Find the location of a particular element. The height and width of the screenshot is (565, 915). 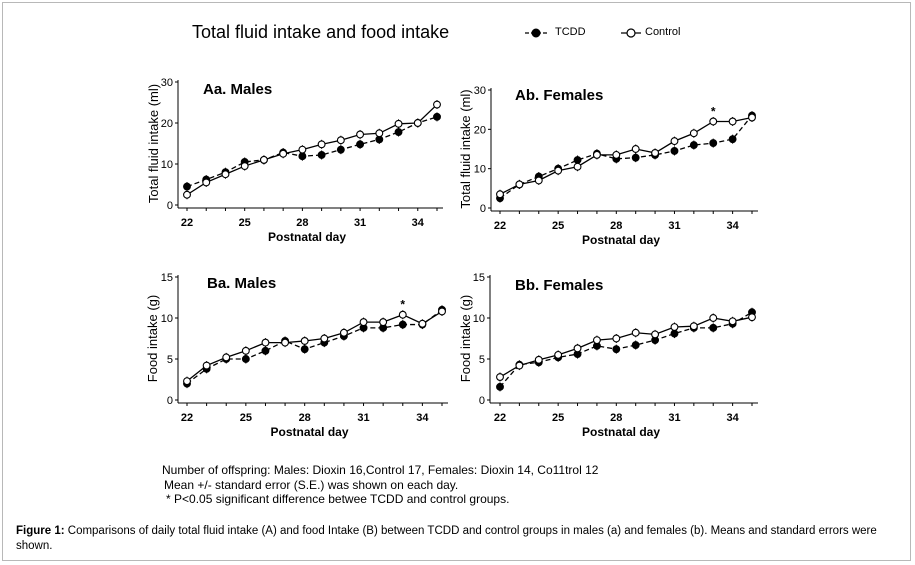

ab-x-axis-label: Postnatal day is located at coordinates (621, 240).